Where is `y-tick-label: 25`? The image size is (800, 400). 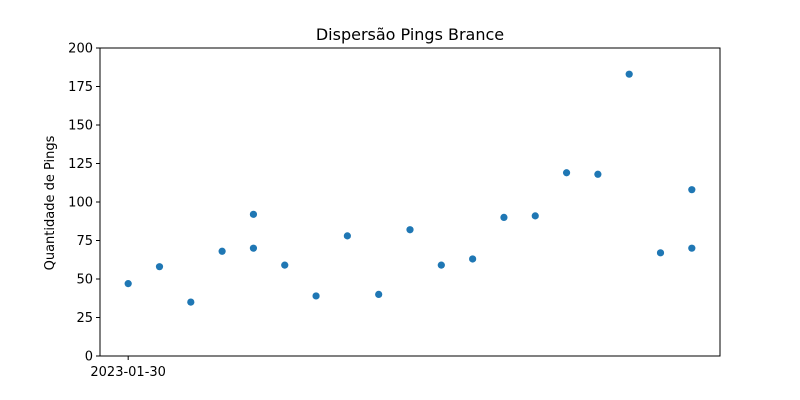 y-tick-label: 25 is located at coordinates (84, 318).